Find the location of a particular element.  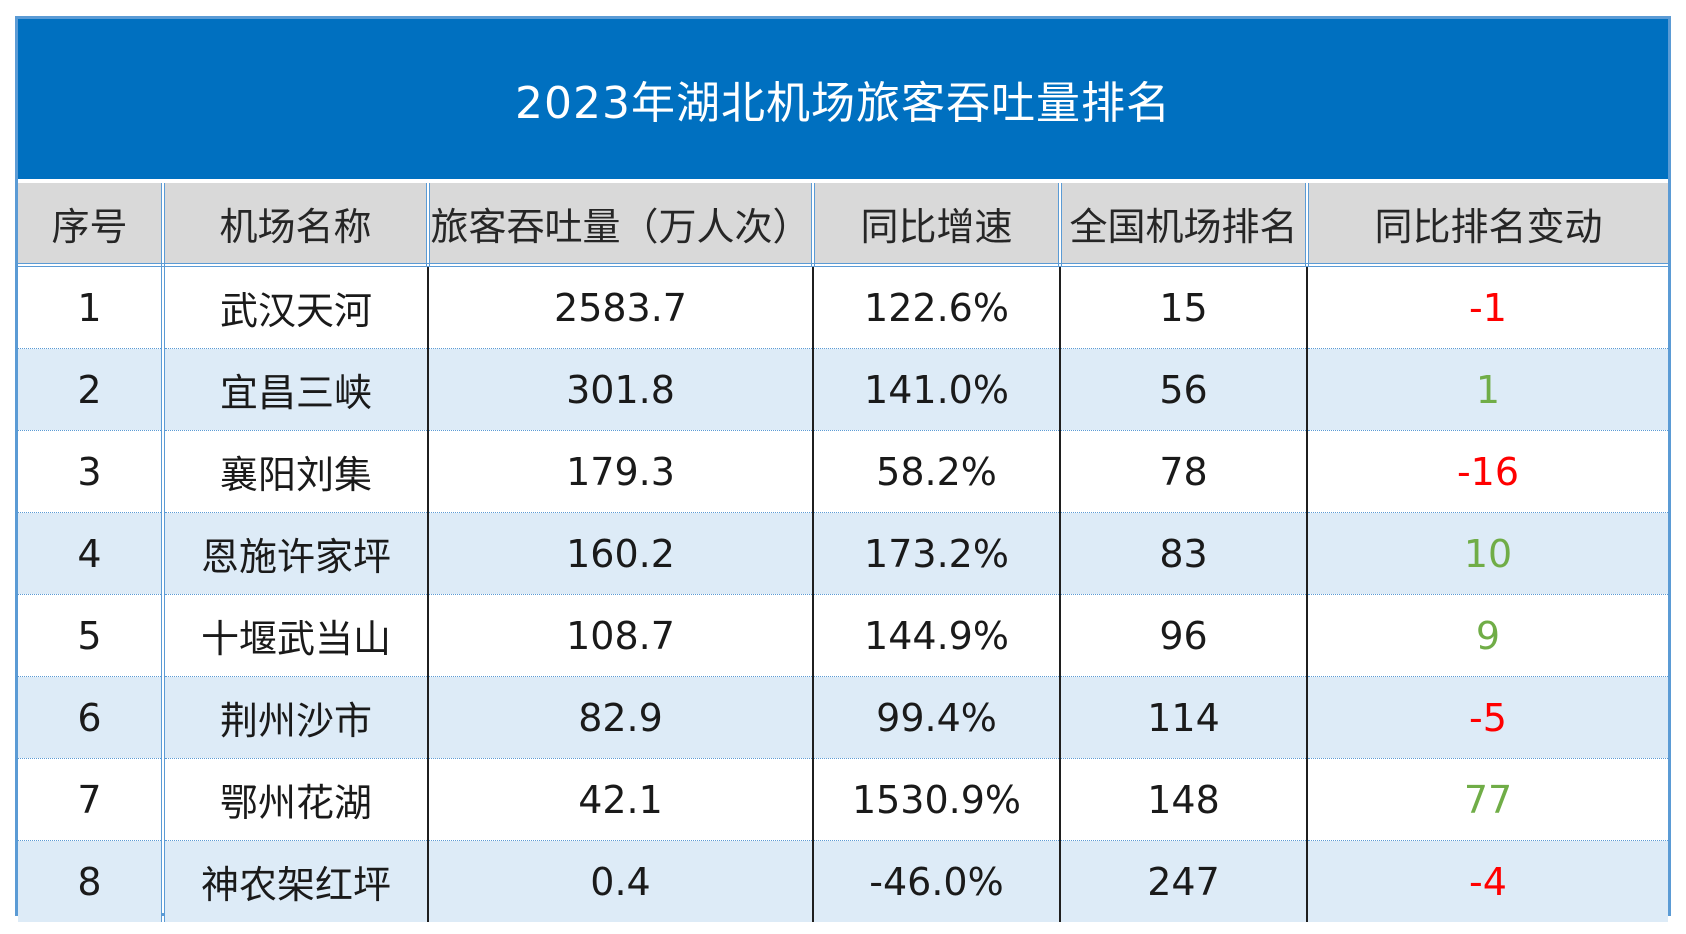

cell-growth: 144.9% is located at coordinates (937, 635).